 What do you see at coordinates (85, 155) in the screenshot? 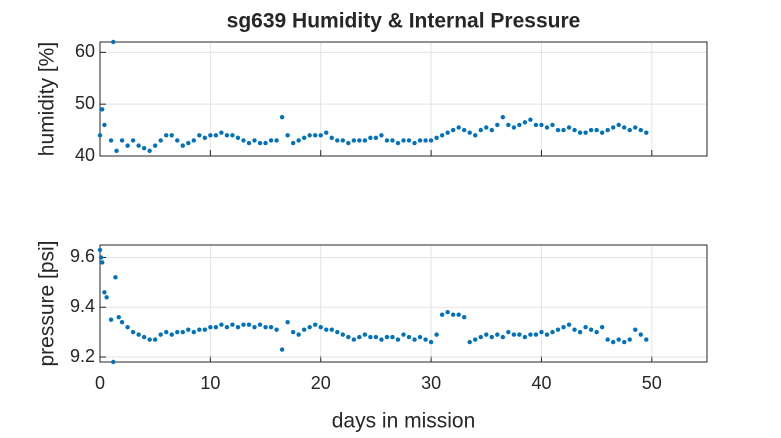
I see `y-tick-label: 40` at bounding box center [85, 155].